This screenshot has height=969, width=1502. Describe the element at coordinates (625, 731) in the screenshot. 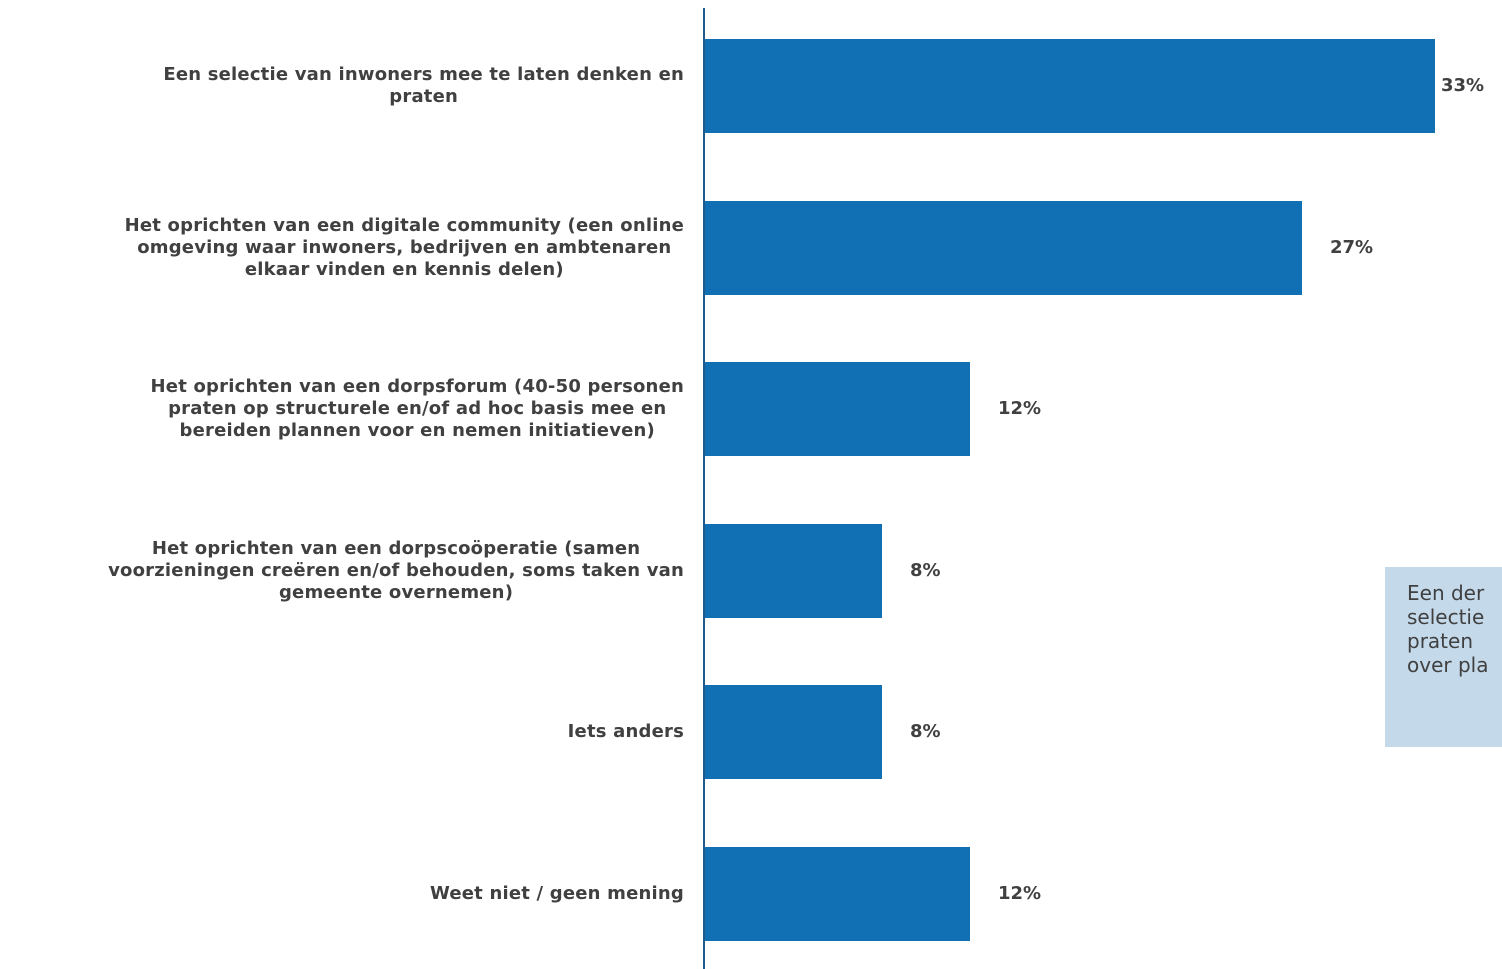

I see `category-label: Iets anders` at that location.